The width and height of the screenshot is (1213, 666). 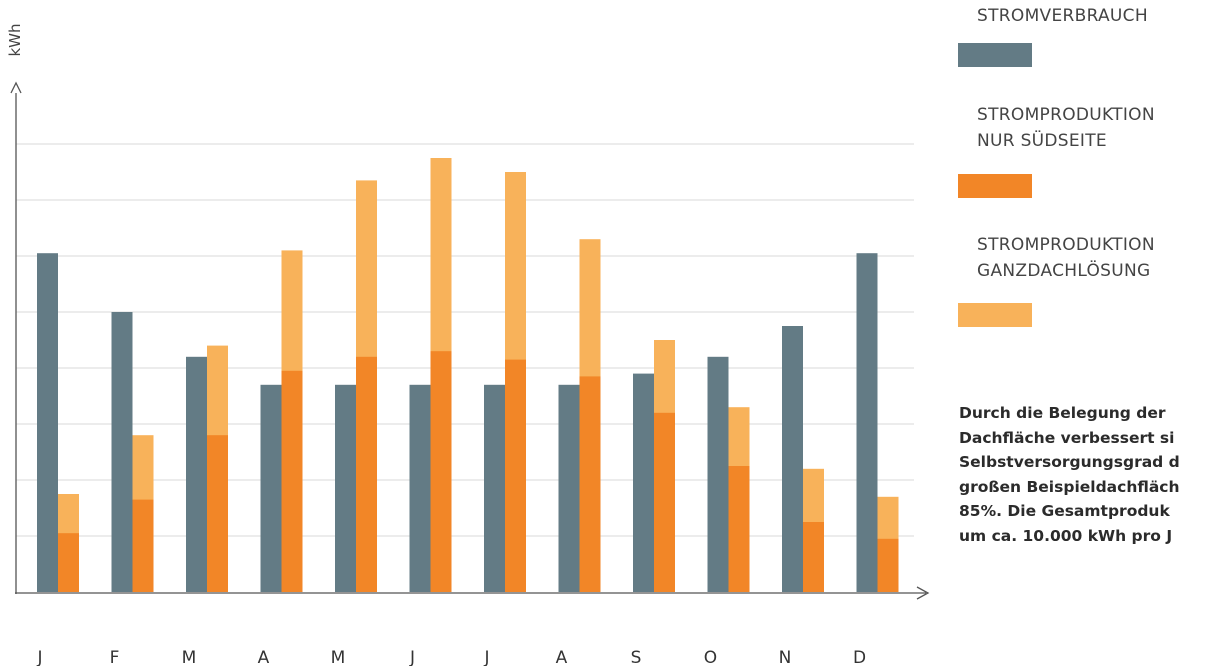 I want to click on legend-label-south: STROMPRODUKTION NUR SÜDSEITE, so click(x=1066, y=128).